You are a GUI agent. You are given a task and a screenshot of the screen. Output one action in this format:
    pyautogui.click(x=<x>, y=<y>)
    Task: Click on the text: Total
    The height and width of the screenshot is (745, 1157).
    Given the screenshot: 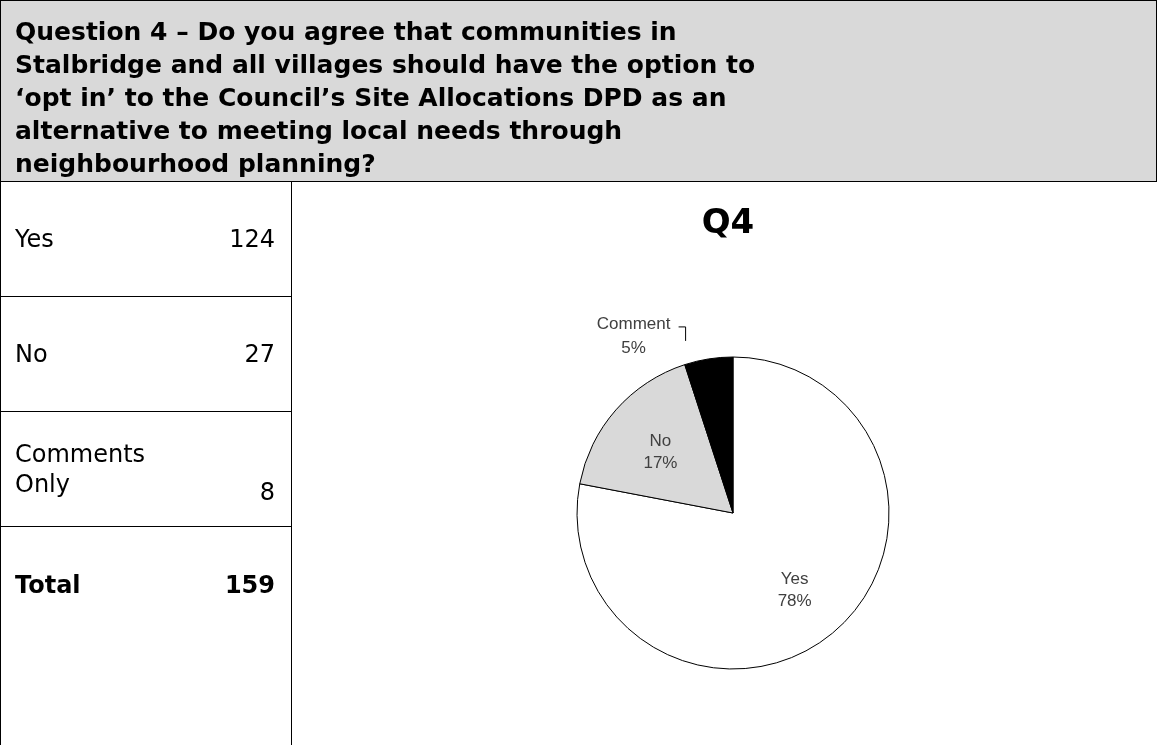 What is the action you would take?
    pyautogui.click(x=48, y=584)
    